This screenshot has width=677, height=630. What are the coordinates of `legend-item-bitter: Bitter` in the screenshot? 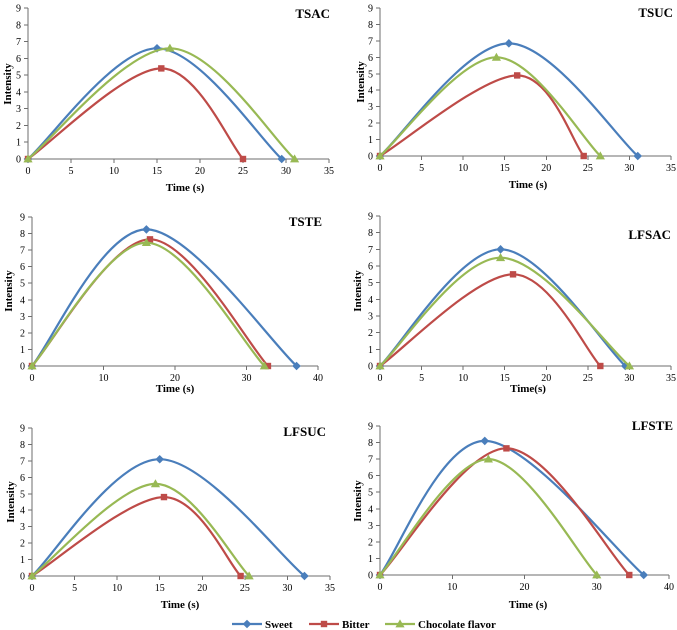 It's located at (339, 624).